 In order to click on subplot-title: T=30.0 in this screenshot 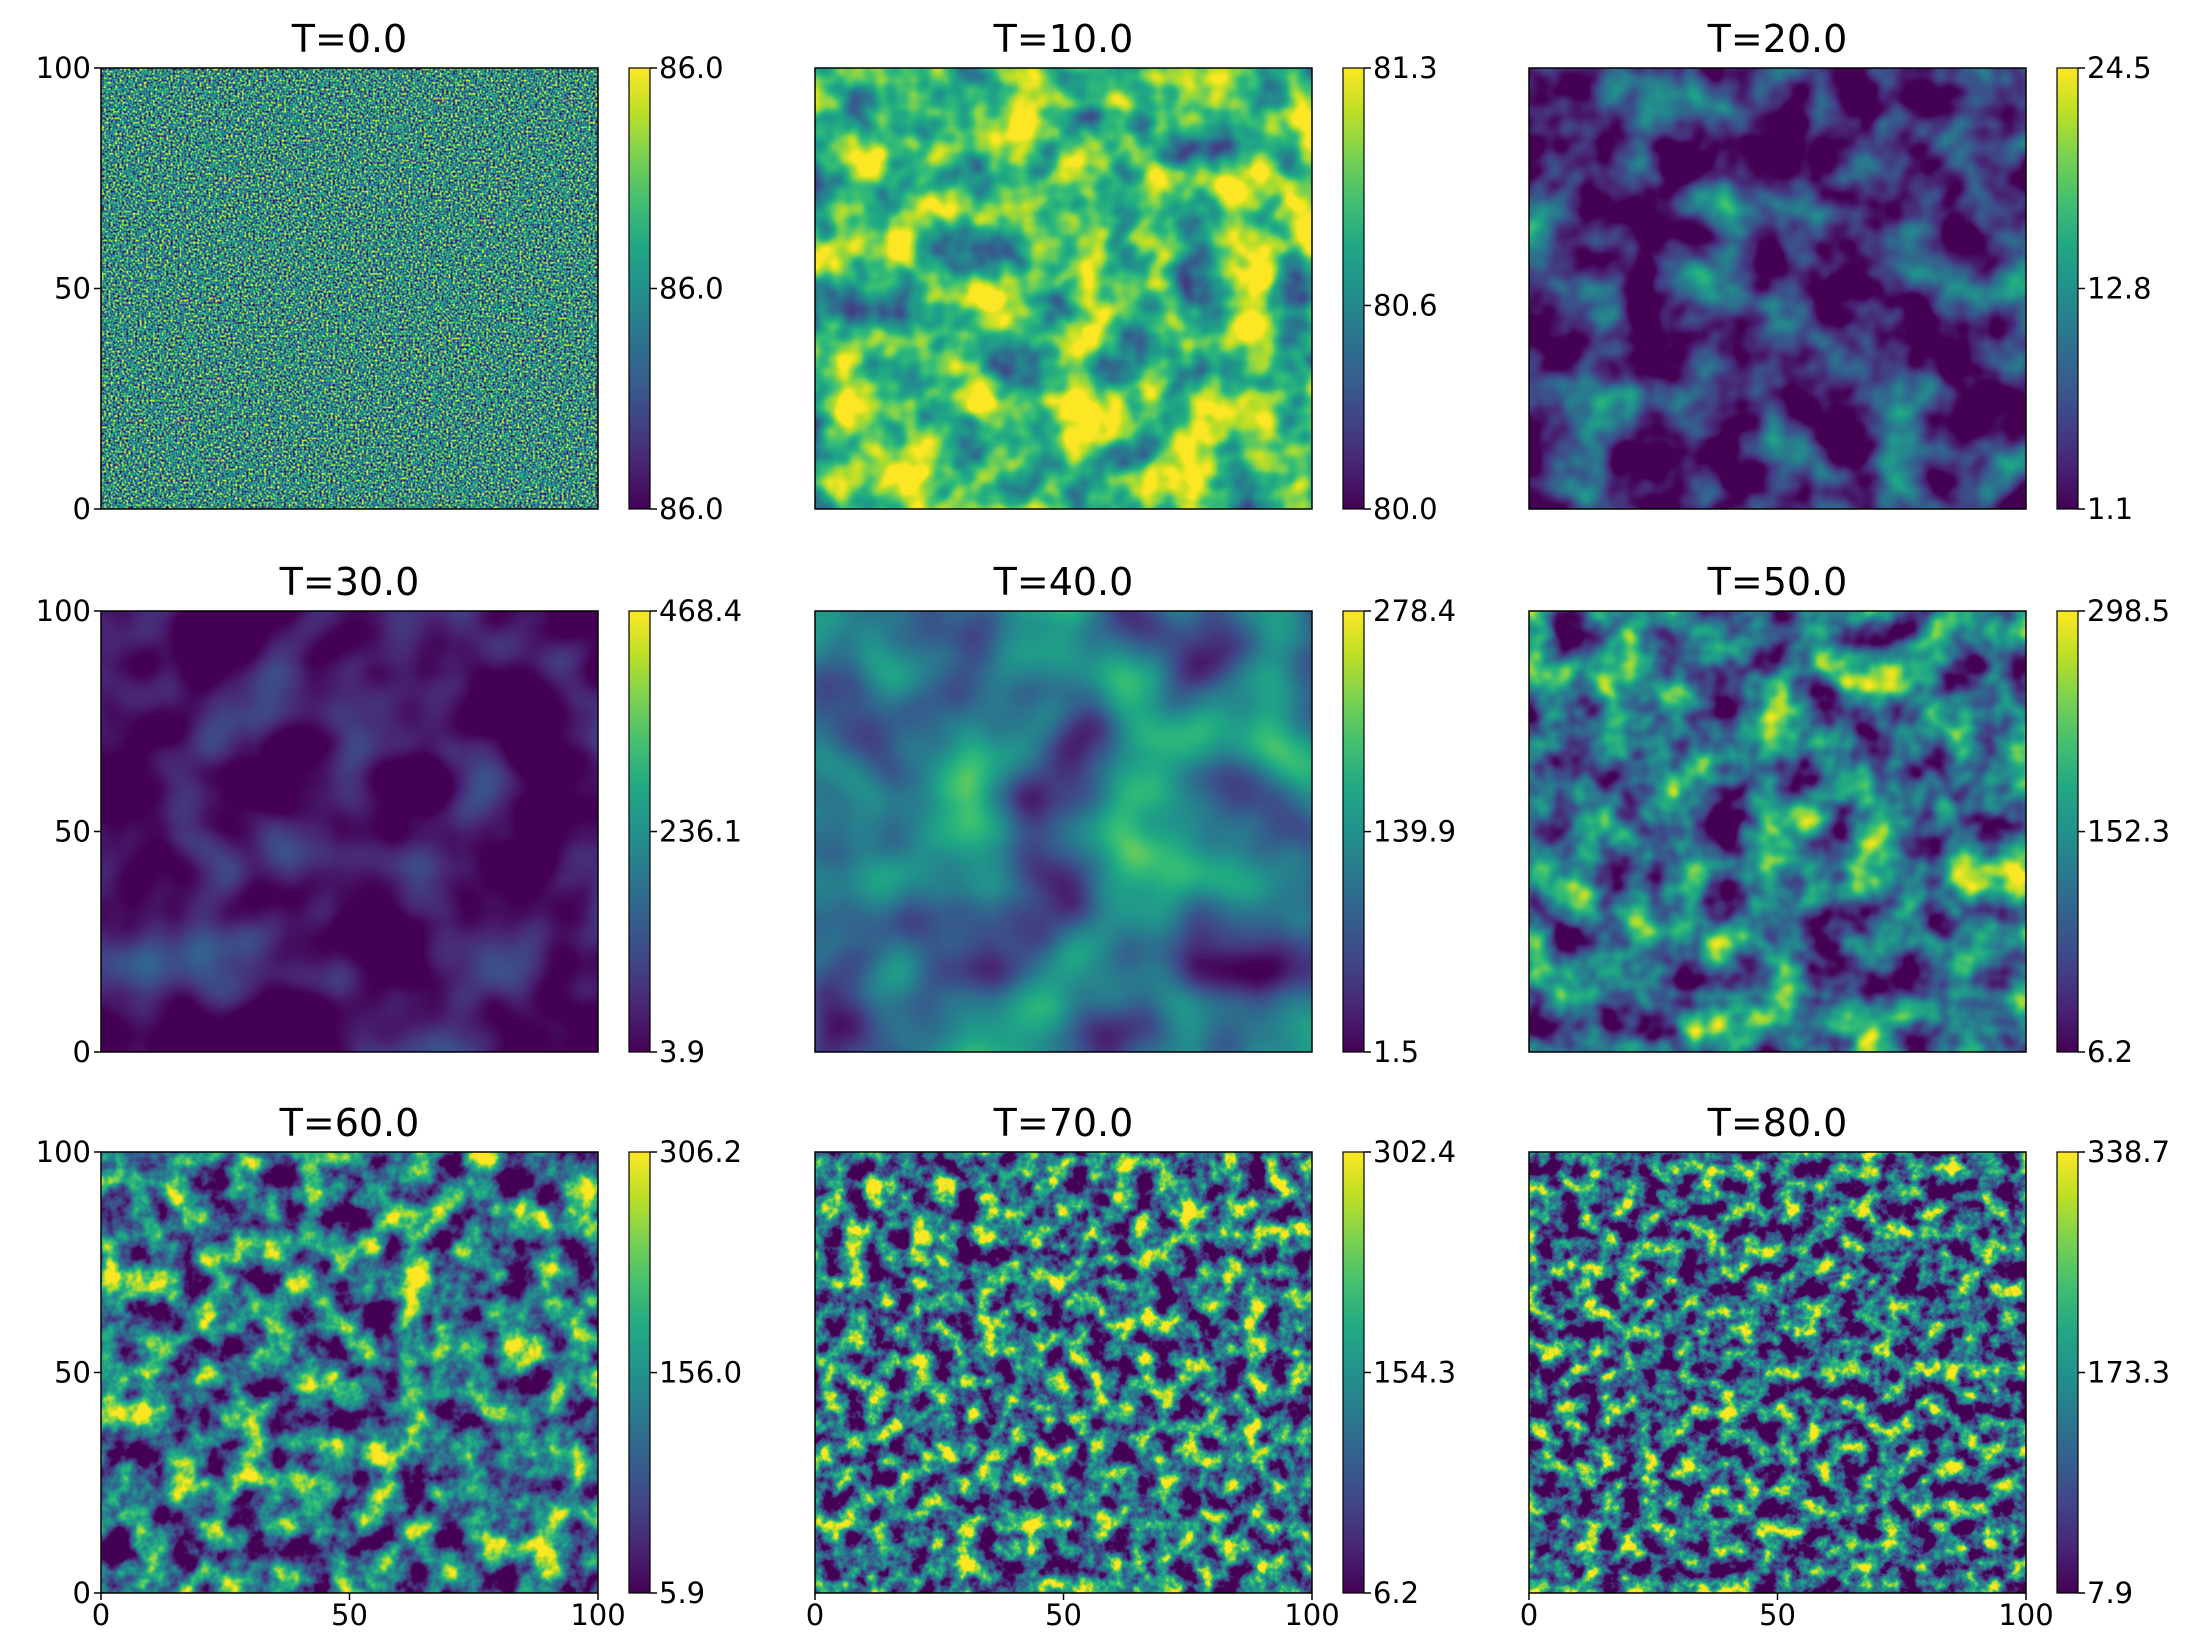, I will do `click(349, 582)`.